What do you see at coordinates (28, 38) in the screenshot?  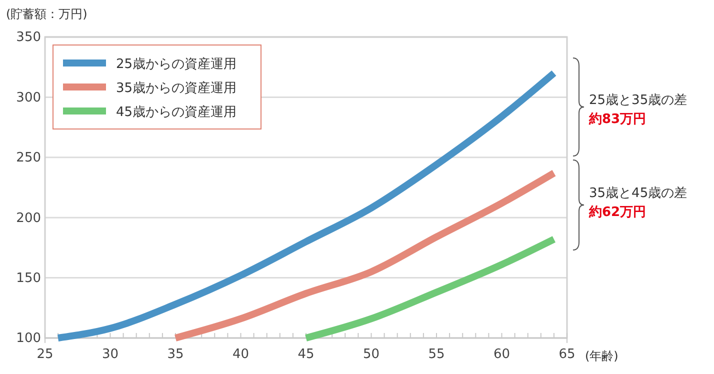 I see `y-tick-label: 350` at bounding box center [28, 38].